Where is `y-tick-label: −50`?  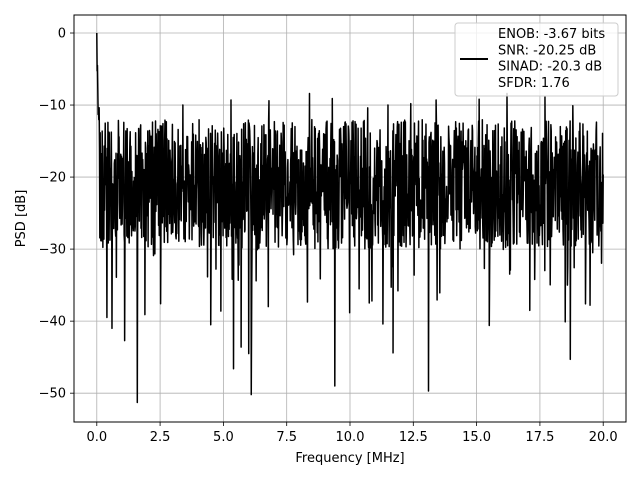
y-tick-label: −50 is located at coordinates (52, 394).